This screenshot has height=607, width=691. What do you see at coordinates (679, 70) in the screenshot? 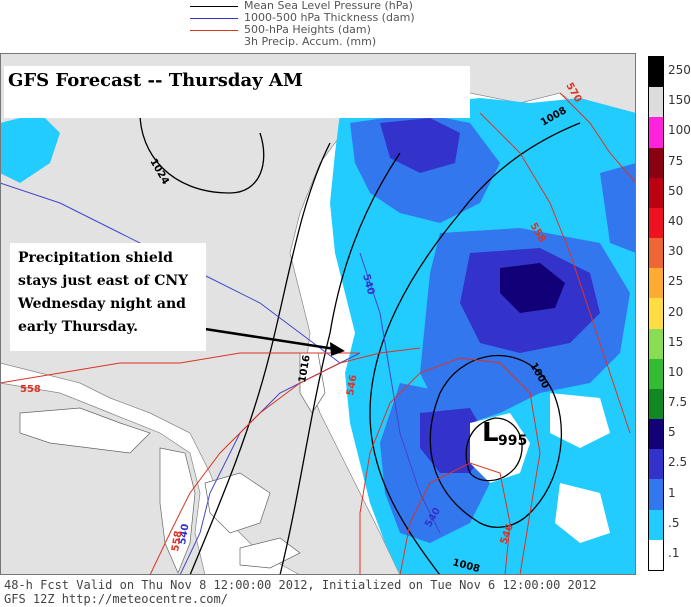
I see `colorbar-label: 250` at bounding box center [679, 70].